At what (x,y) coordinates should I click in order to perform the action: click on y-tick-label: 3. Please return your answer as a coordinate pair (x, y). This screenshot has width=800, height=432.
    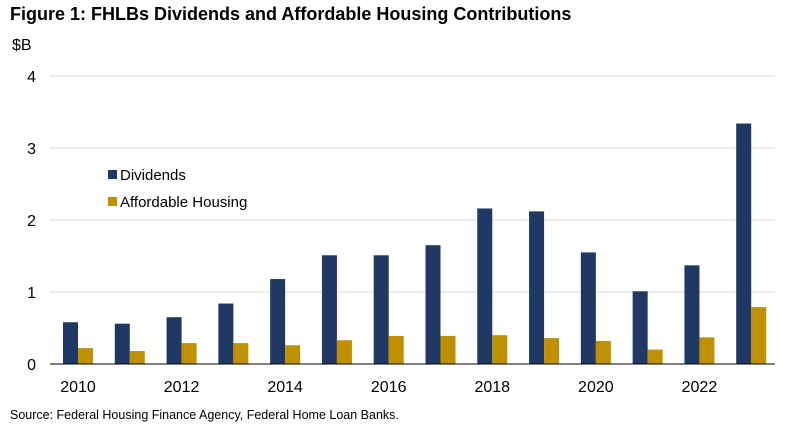
    Looking at the image, I should click on (31, 149).